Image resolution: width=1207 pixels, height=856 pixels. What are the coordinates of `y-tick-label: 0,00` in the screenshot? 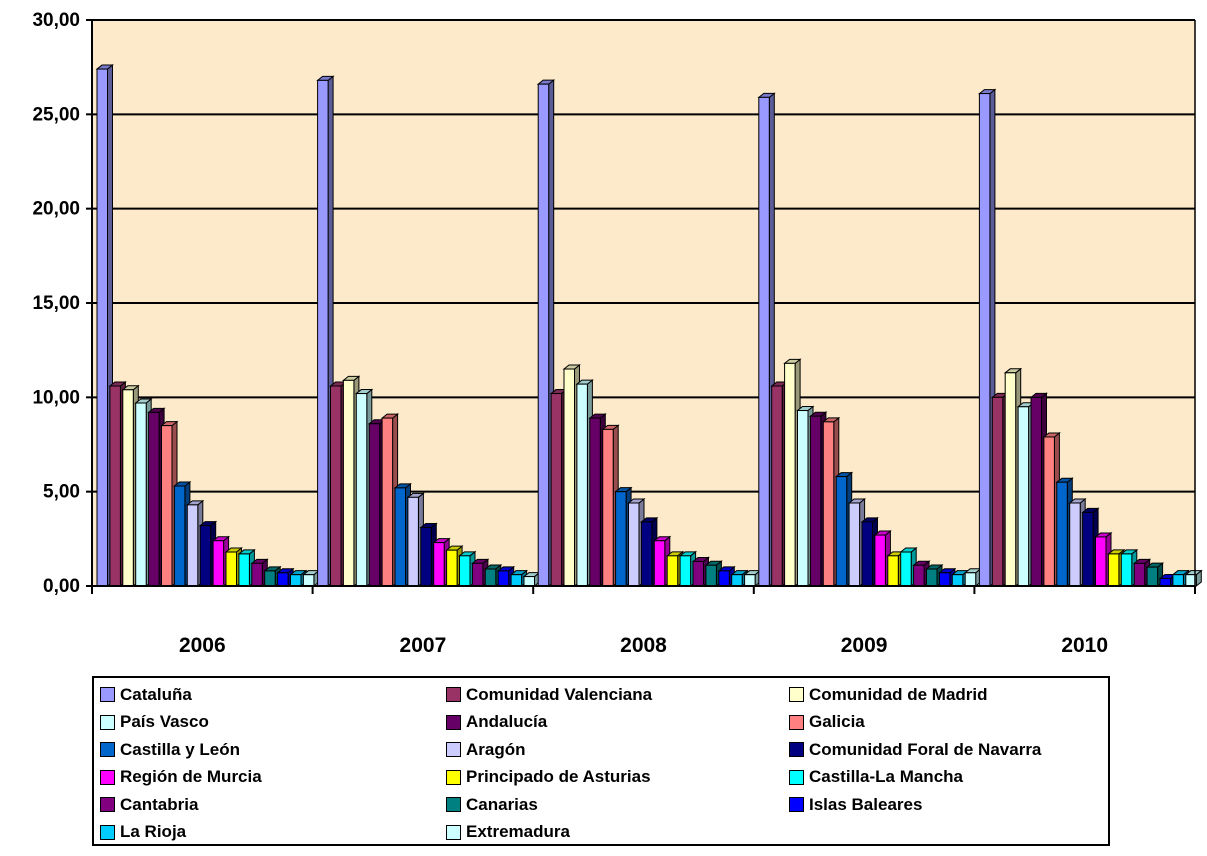 It's located at (61, 586).